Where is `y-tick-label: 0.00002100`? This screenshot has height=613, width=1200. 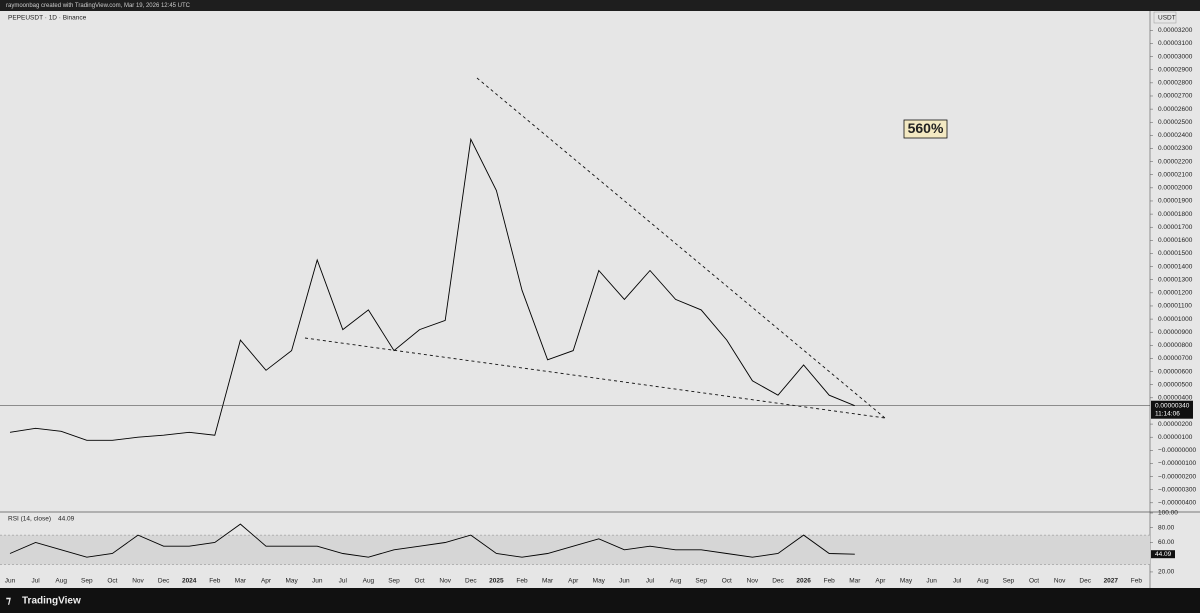 y-tick-label: 0.00002100 is located at coordinates (1175, 174).